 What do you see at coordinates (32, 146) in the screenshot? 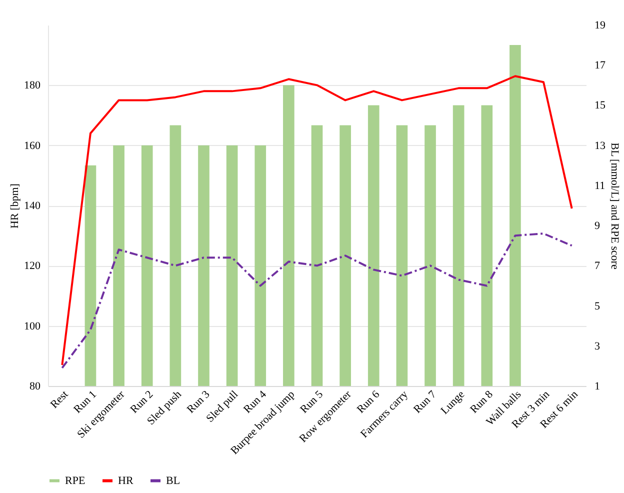
I see `y-tick-label: 160` at bounding box center [32, 146].